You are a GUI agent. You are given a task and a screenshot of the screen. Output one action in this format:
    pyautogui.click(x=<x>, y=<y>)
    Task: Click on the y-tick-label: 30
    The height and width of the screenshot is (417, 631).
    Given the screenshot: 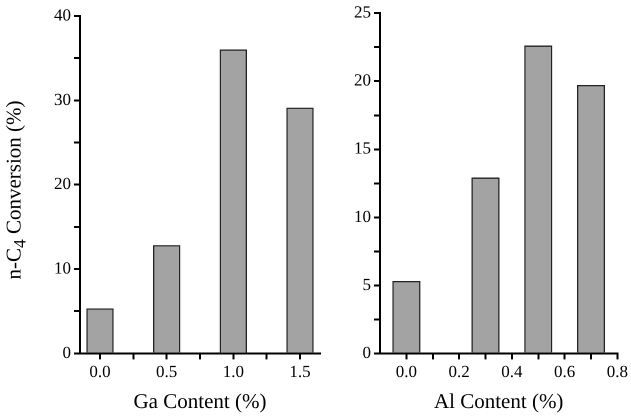 What is the action you would take?
    pyautogui.click(x=62, y=99)
    